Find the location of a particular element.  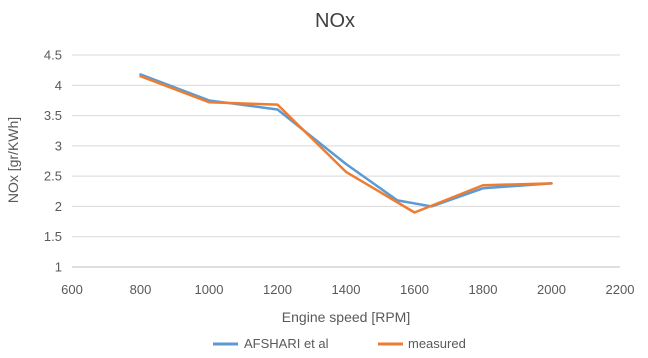

x-tick-label: 2000 is located at coordinates (551, 289).